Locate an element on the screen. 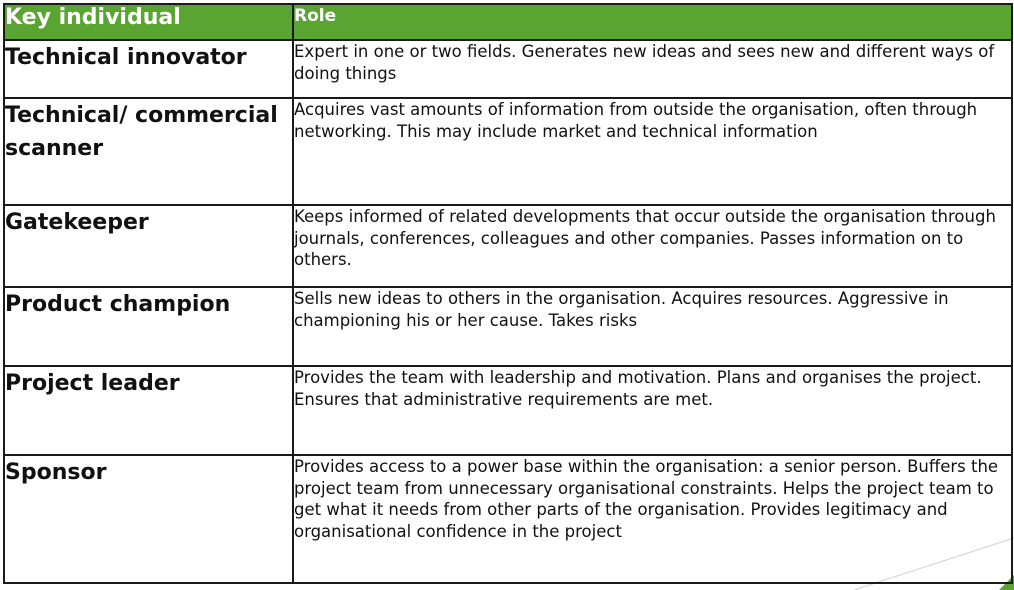 Image resolution: width=1014 pixels, height=590 pixels. key-individual-cell: Gatekeeper is located at coordinates (148, 246).